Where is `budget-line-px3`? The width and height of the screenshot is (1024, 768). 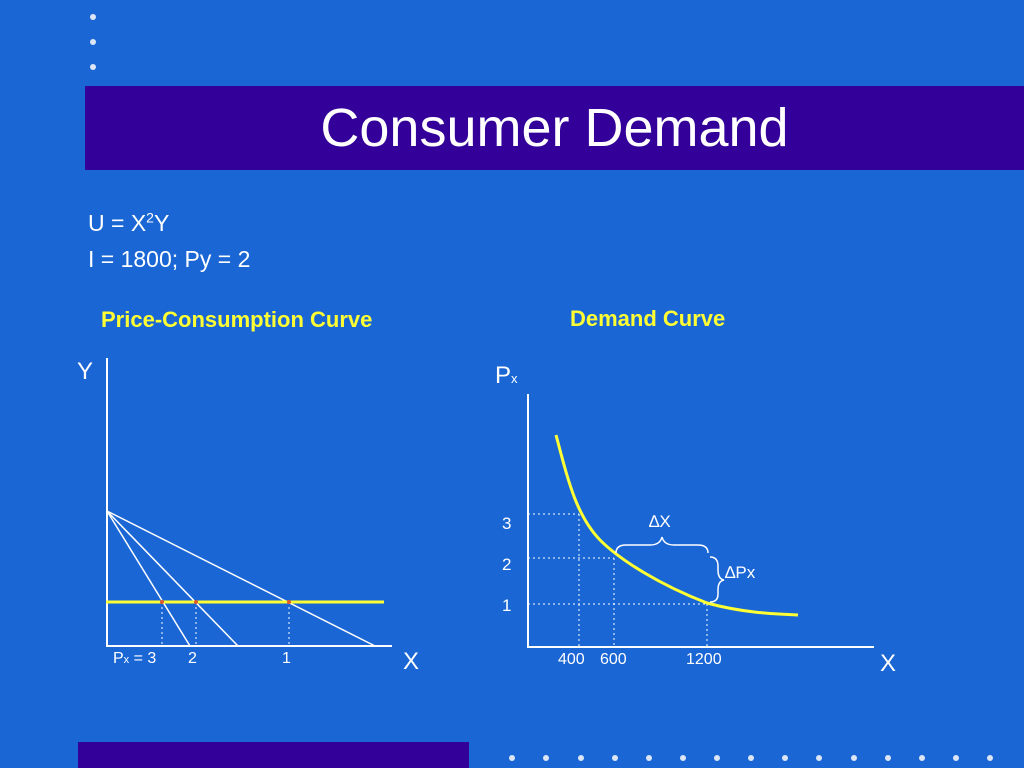
budget-line-px3 is located at coordinates (148, 578).